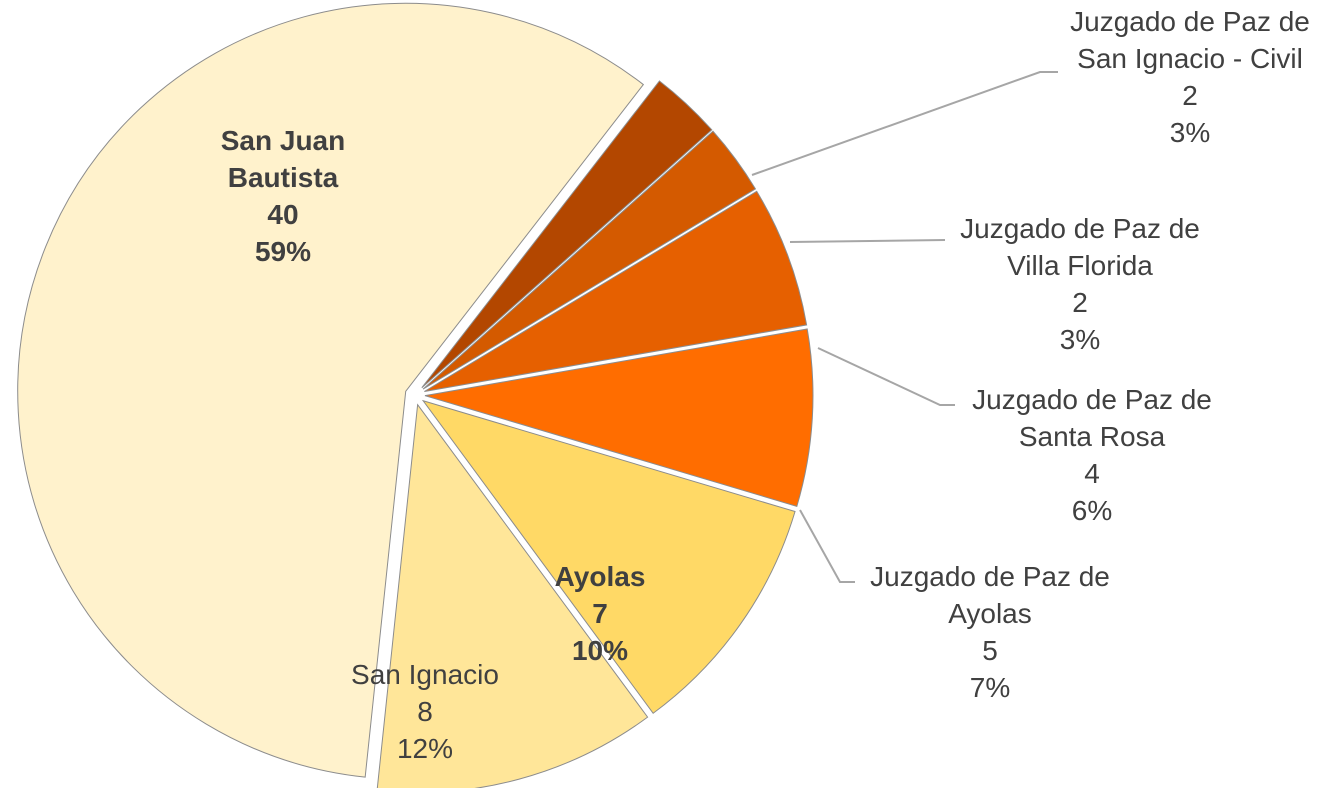 The height and width of the screenshot is (788, 1326). I want to click on data-label: San Juan Bautista 40 59%, so click(283, 196).